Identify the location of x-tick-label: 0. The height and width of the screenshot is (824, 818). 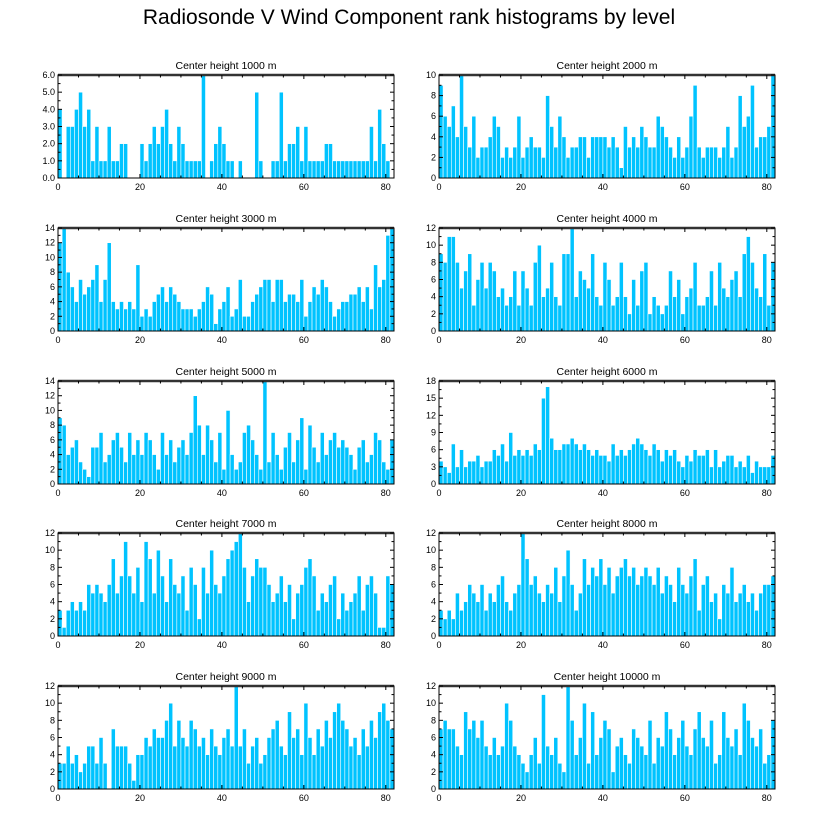
(57, 798).